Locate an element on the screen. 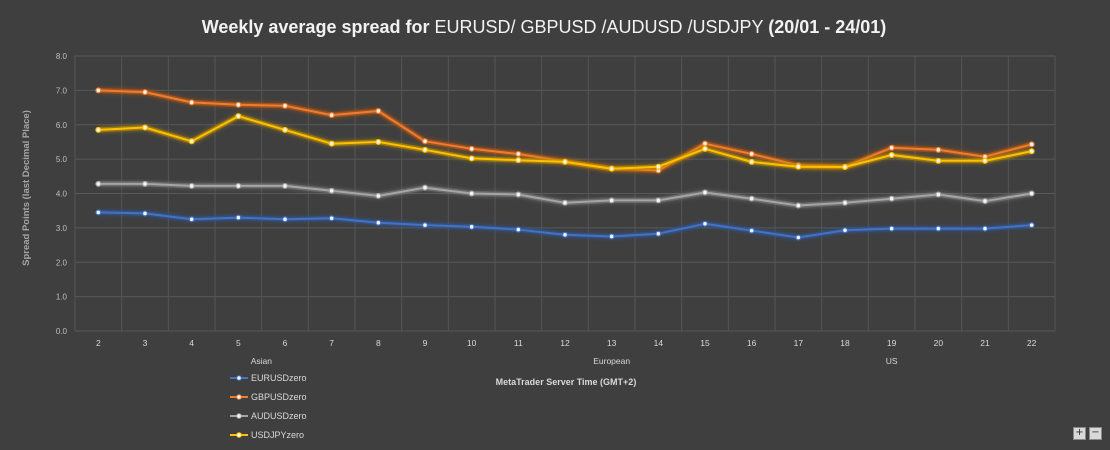 The height and width of the screenshot is (450, 1110). x-tick-label: 21 is located at coordinates (985, 343).